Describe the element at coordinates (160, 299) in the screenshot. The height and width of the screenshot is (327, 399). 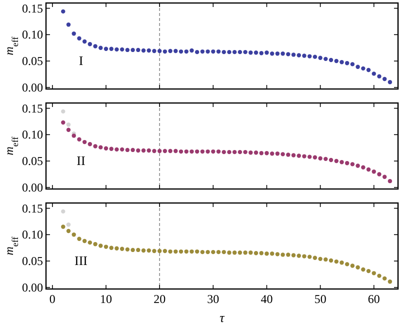
I see `x-tick-label: 20` at that location.